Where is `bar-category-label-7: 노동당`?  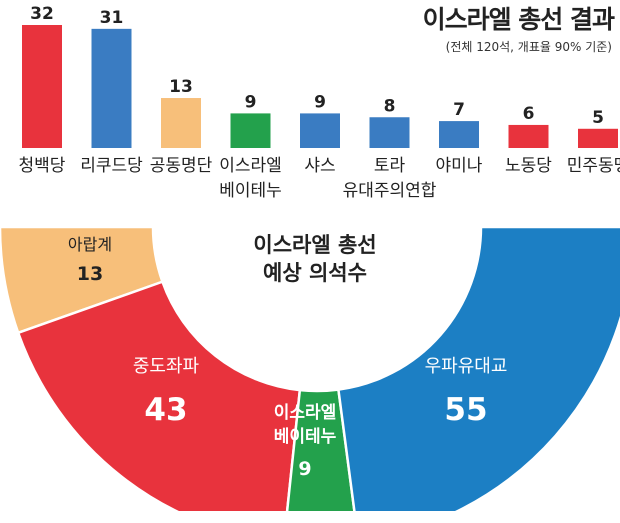 bar-category-label-7: 노동당 is located at coordinates (528, 166).